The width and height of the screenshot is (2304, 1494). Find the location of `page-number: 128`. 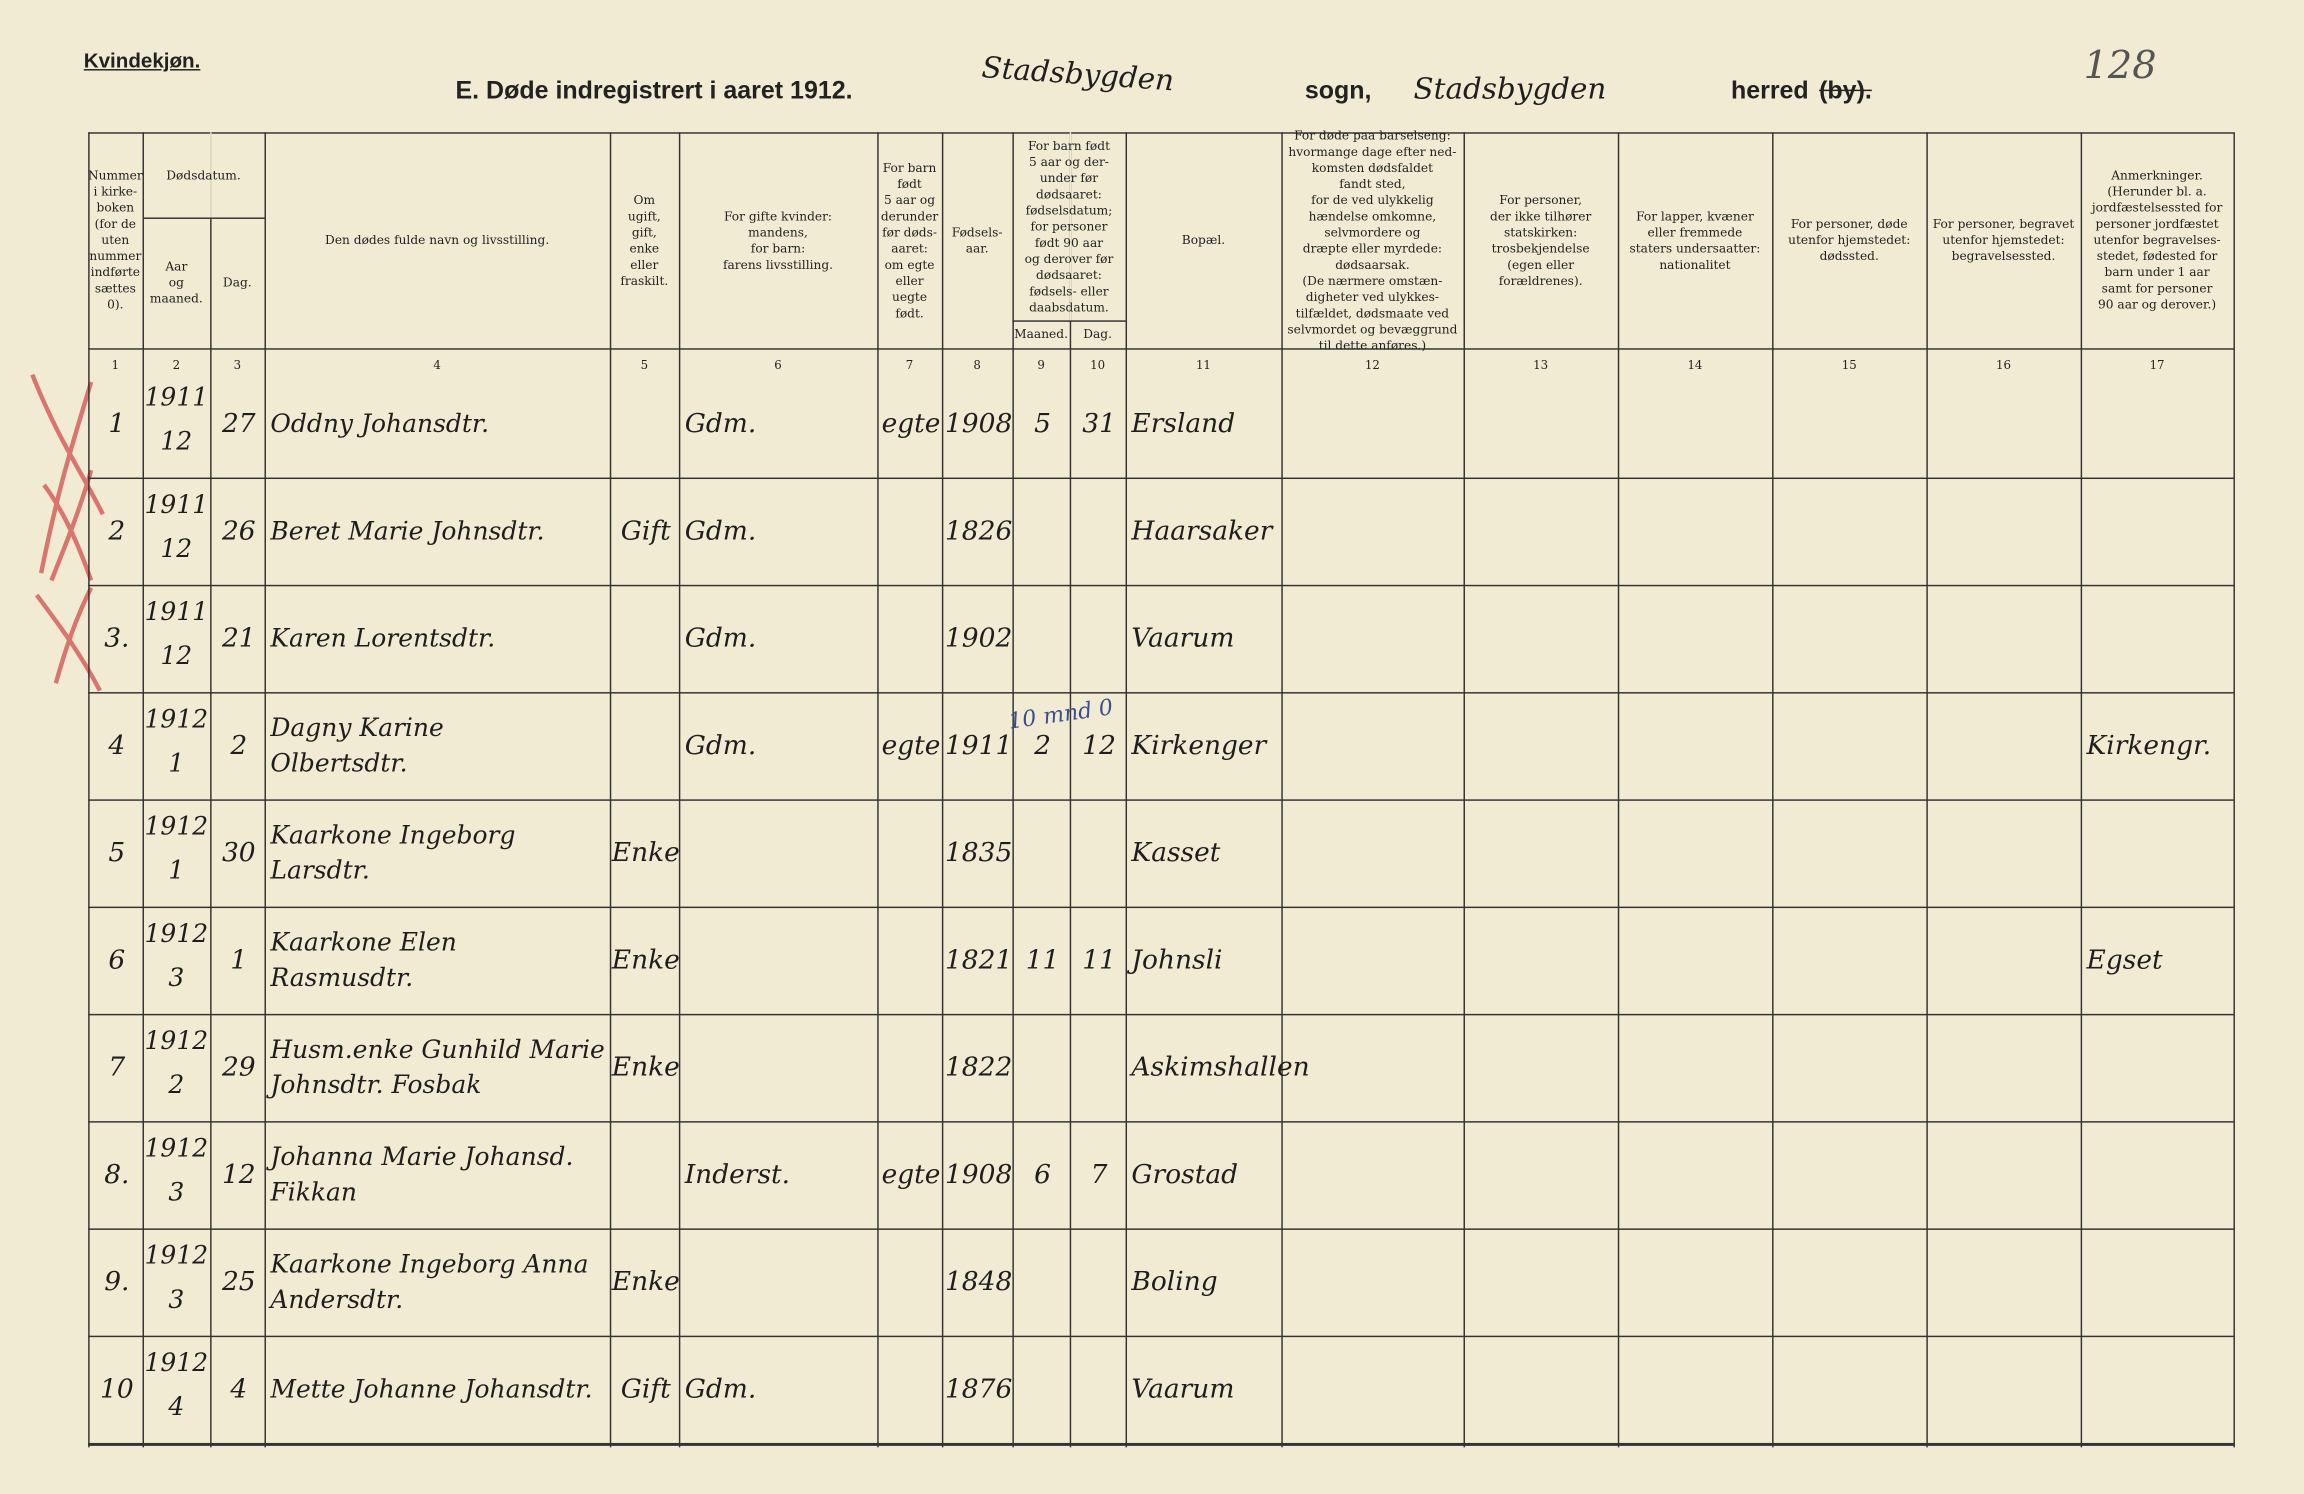

page-number: 128 is located at coordinates (2120, 66).